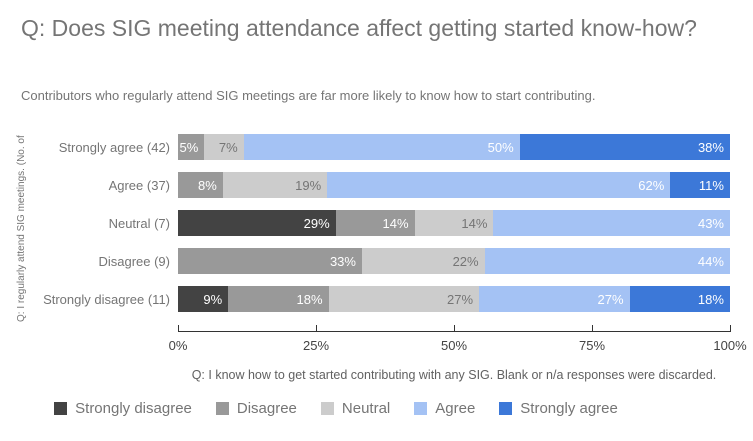 This screenshot has height=441, width=753. Describe the element at coordinates (316, 345) in the screenshot. I see `x-axis-tick-label: 25%` at that location.